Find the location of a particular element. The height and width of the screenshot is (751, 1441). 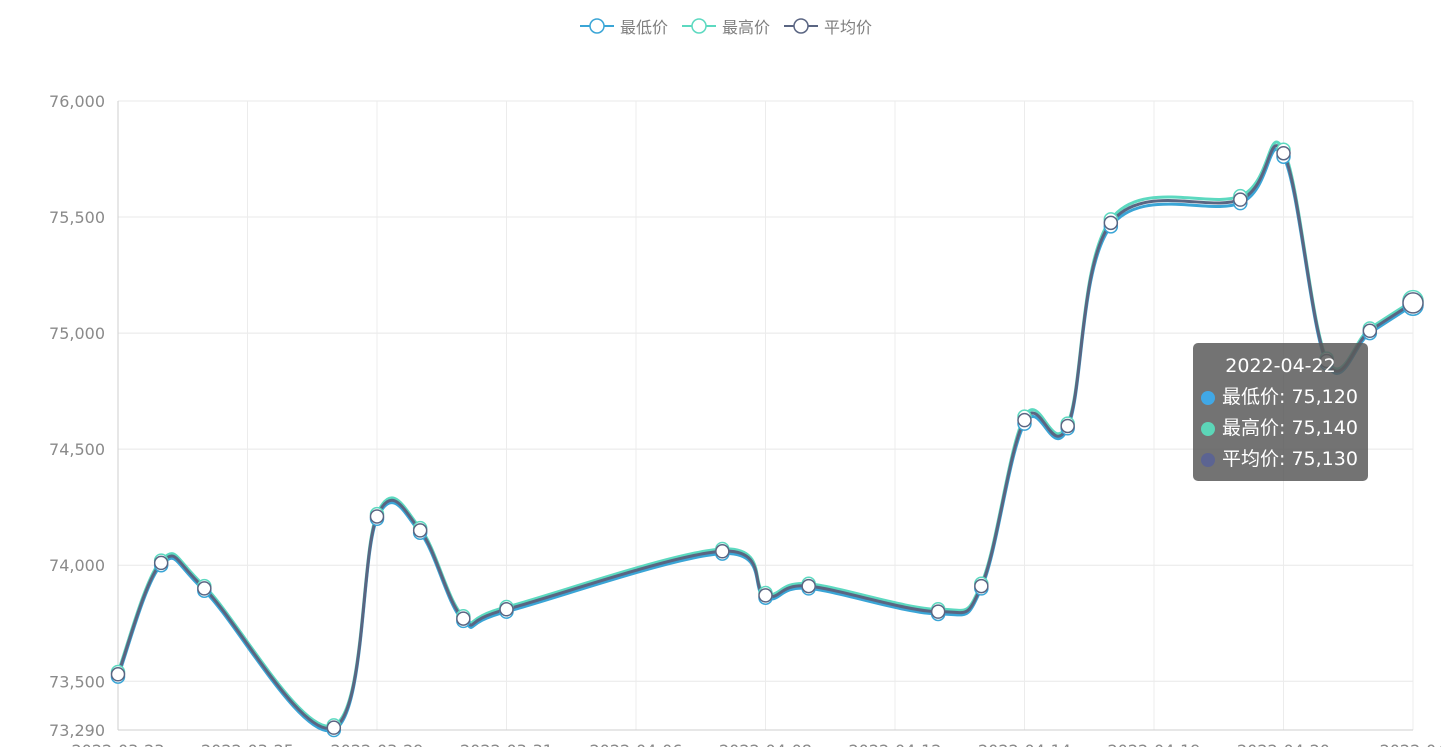

x-tick-label: 2022-04-20 is located at coordinates (1283, 744).